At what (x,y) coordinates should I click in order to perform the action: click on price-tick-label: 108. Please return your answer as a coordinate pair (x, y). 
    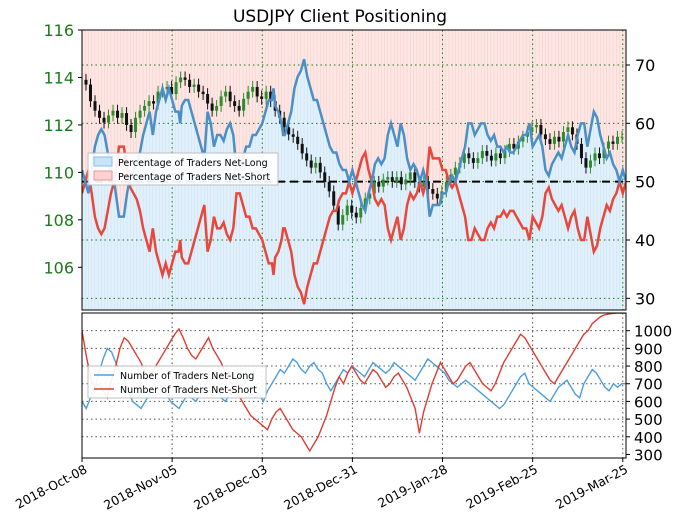
    Looking at the image, I should click on (58, 220).